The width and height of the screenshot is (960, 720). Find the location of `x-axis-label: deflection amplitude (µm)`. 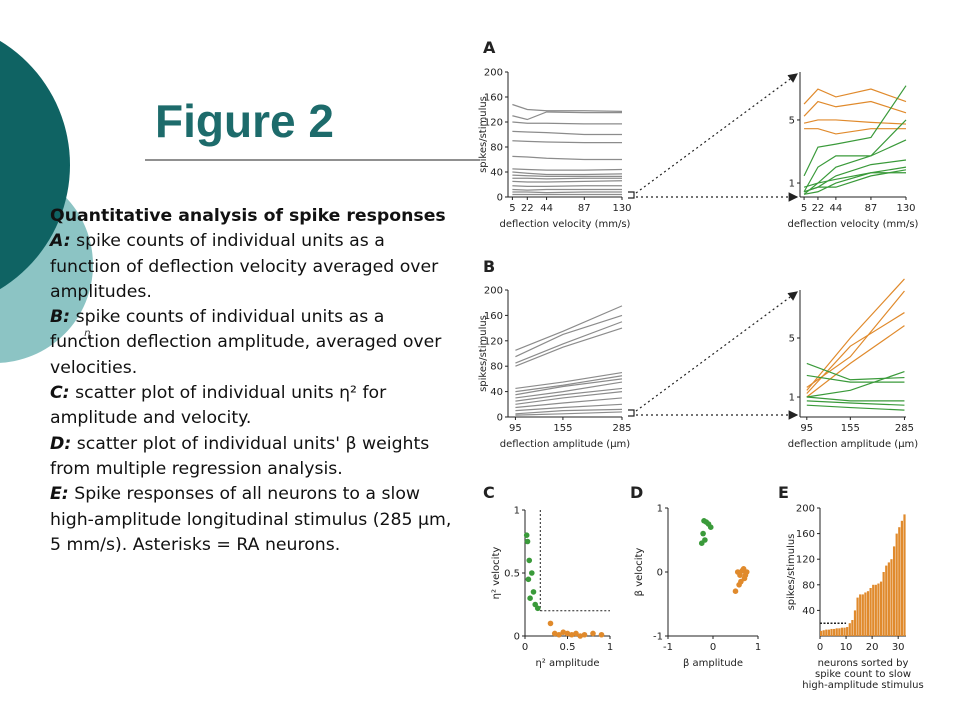

x-axis-label: deflection amplitude (µm) is located at coordinates (853, 444).